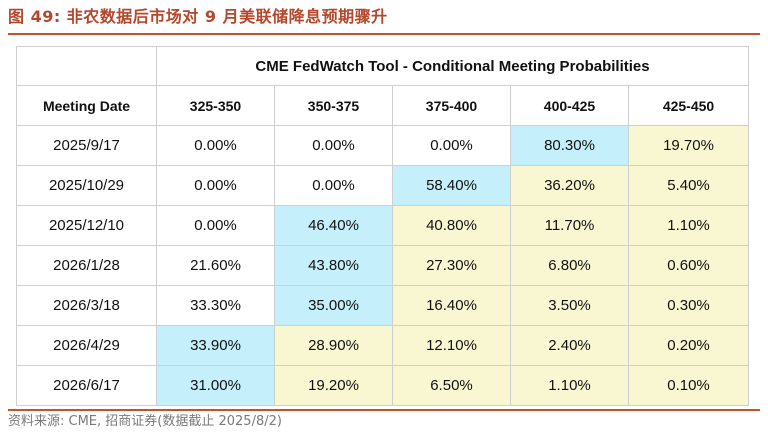 This screenshot has height=433, width=768. What do you see at coordinates (451, 265) in the screenshot?
I see `probability-cell: 27.30%` at bounding box center [451, 265].